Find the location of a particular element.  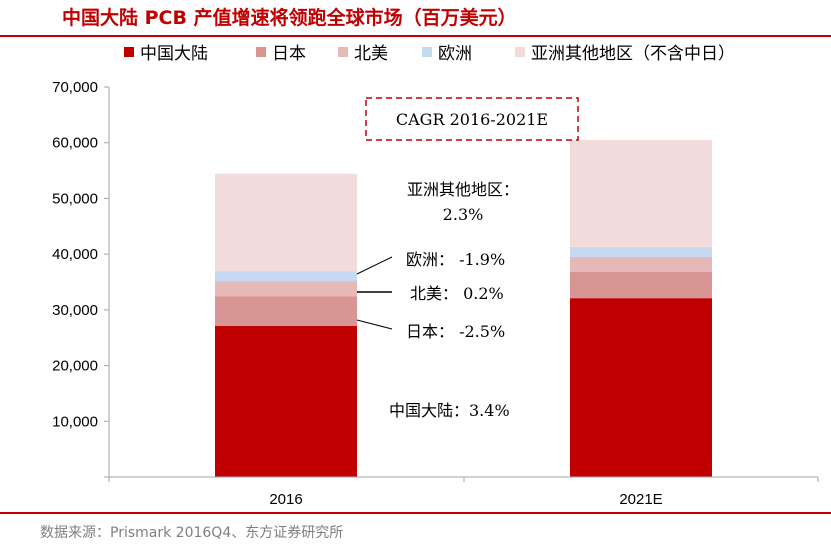

cagr-title: CAGR 2016-2021E is located at coordinates (472, 119).